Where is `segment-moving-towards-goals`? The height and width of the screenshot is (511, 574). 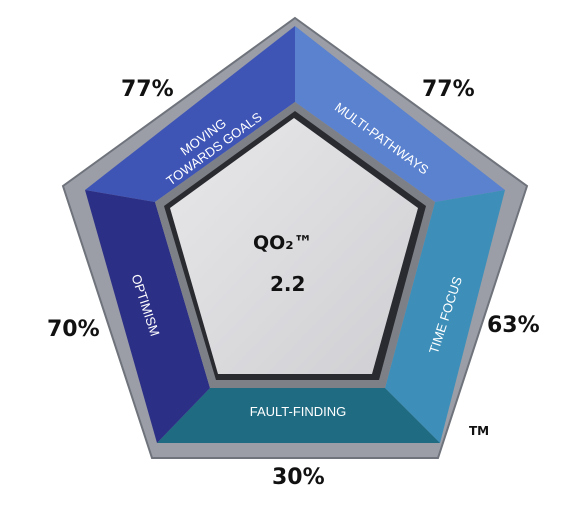
segment-moving-towards-goals is located at coordinates (190, 114).